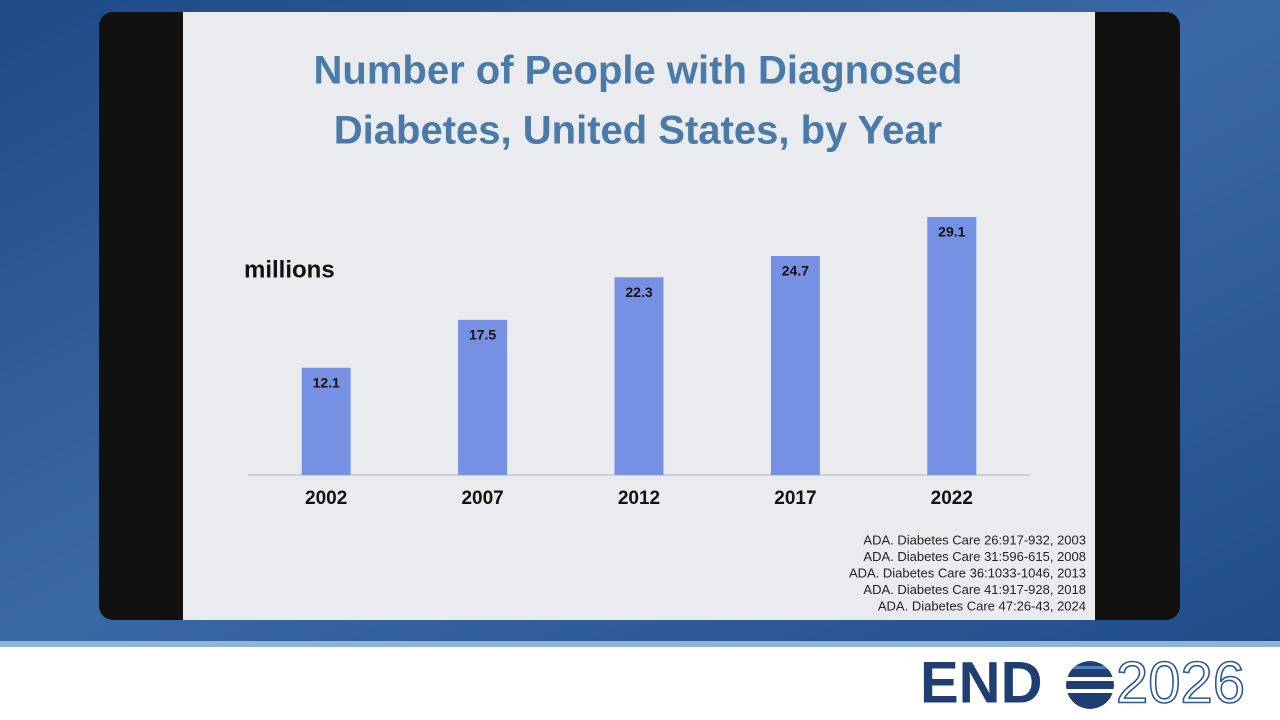 The height and width of the screenshot is (720, 1280). Describe the element at coordinates (326, 382) in the screenshot. I see `data-label: 12.1` at that location.